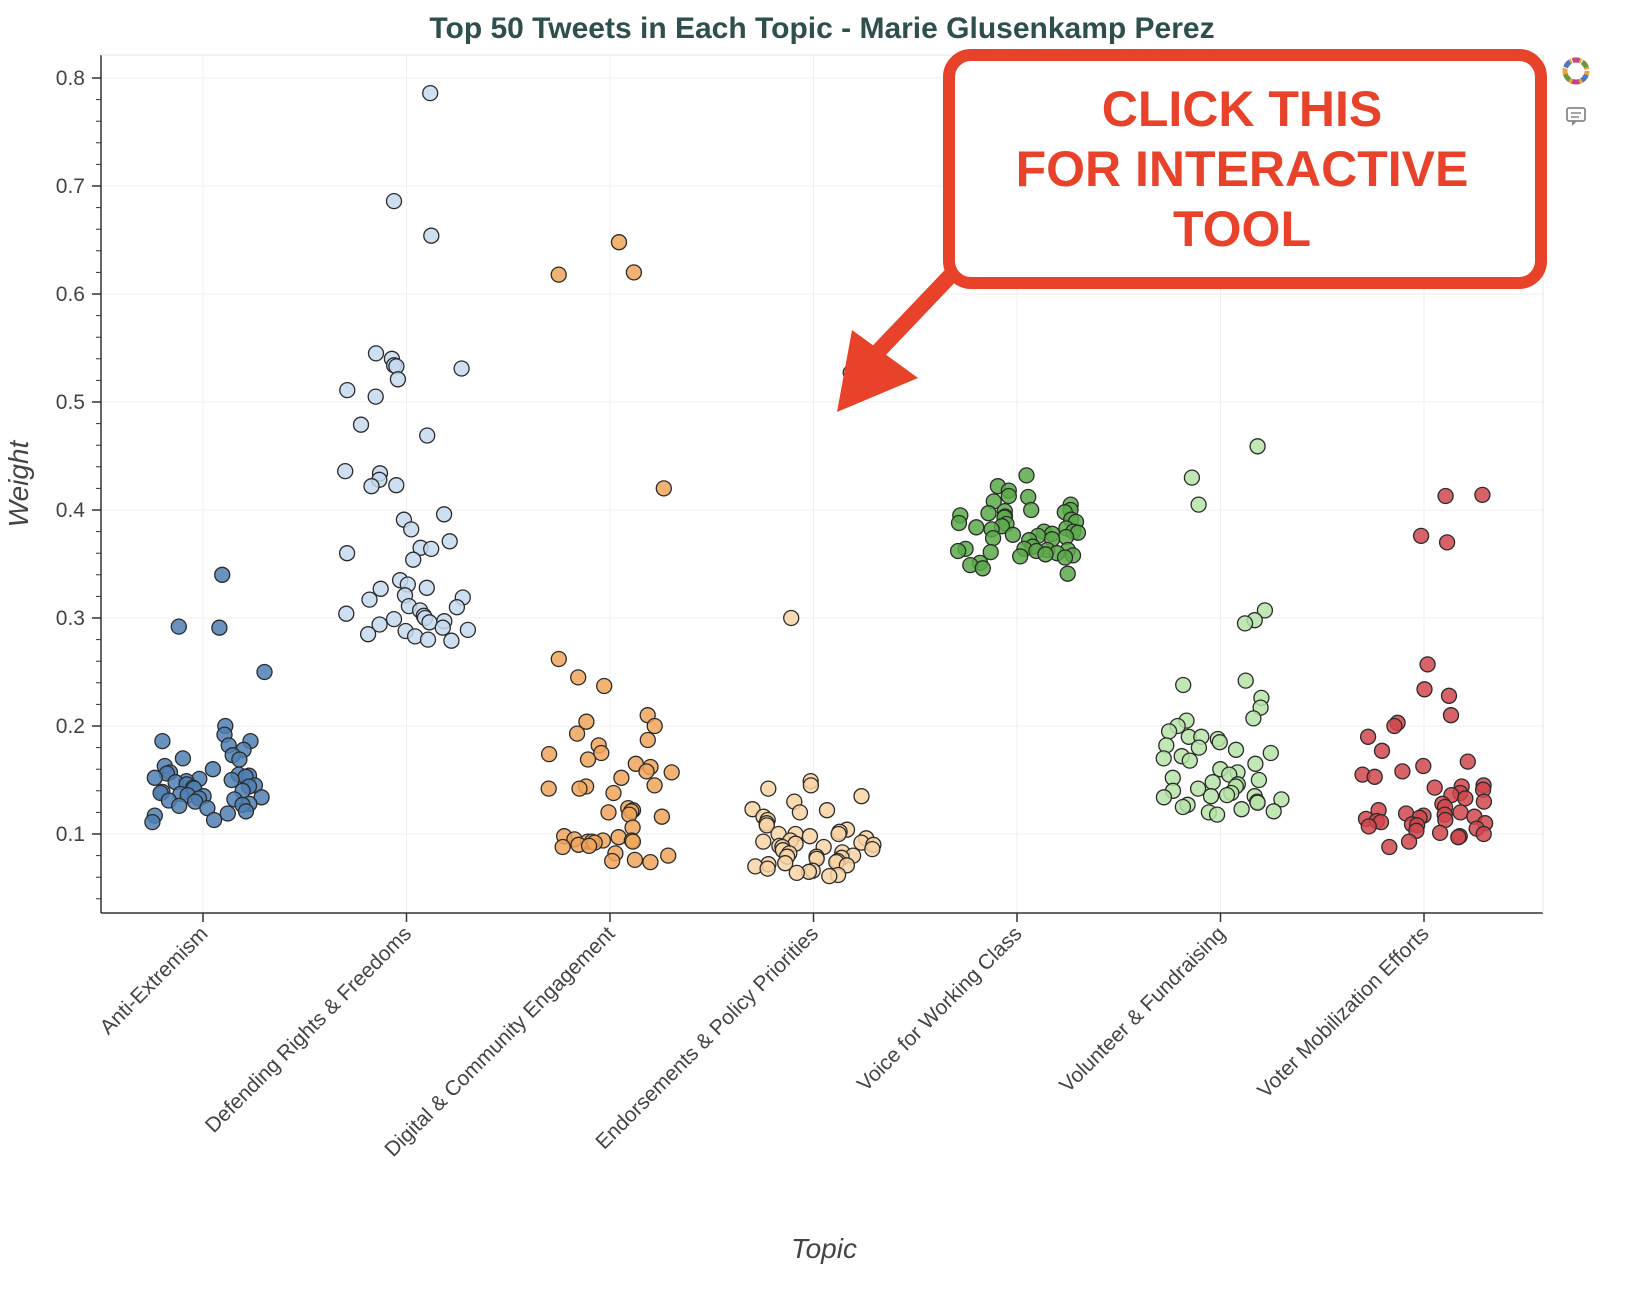  I want to click on speech-bubble-icon, so click(1576, 116).